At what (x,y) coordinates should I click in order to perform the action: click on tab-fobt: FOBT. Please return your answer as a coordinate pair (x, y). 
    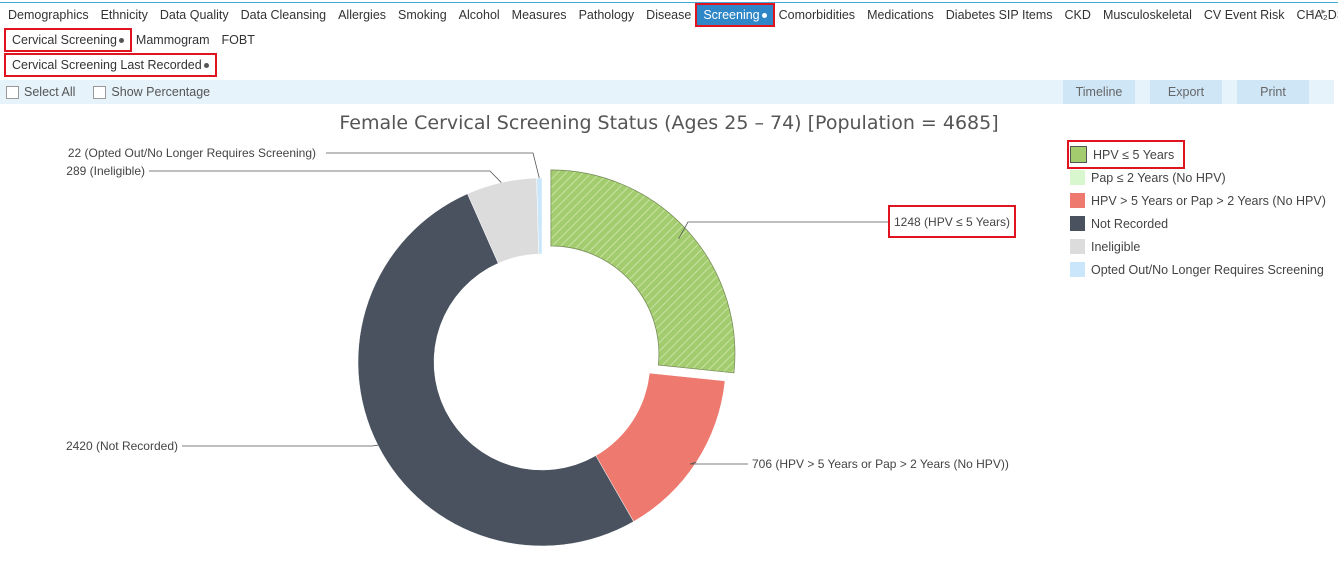
    Looking at the image, I should click on (238, 40).